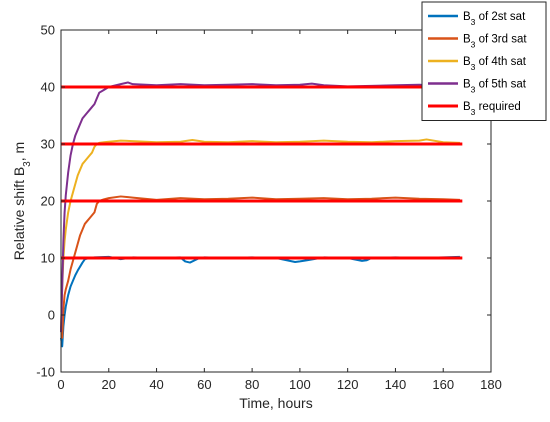  I want to click on x-tick-label: 160, so click(443, 384).